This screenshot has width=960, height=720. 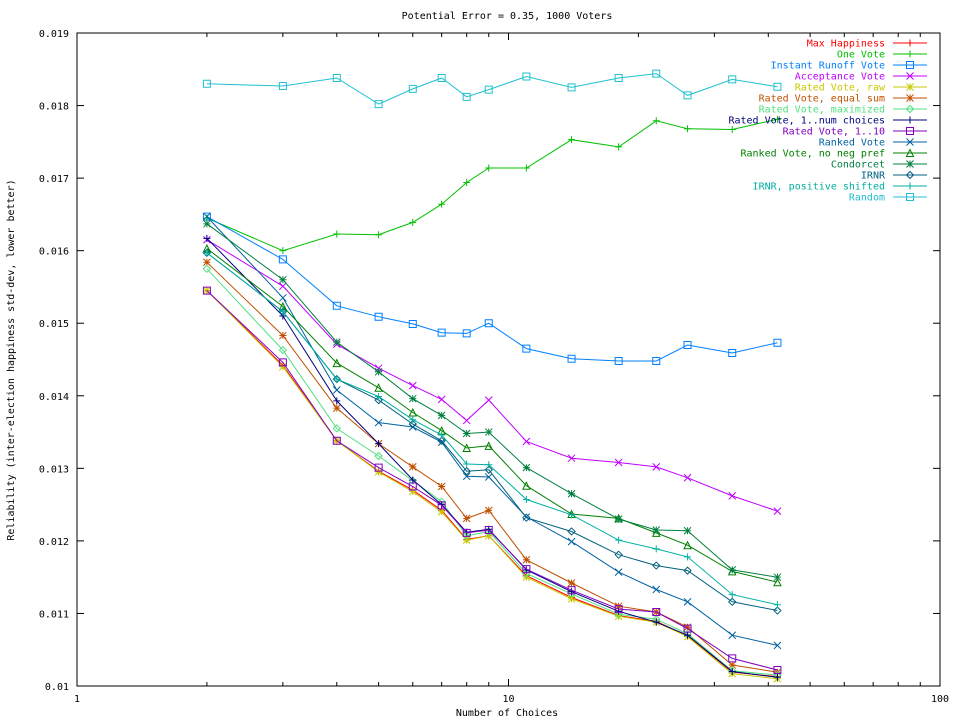 What do you see at coordinates (57, 687) in the screenshot?
I see `y-tick-label: 0.01` at bounding box center [57, 687].